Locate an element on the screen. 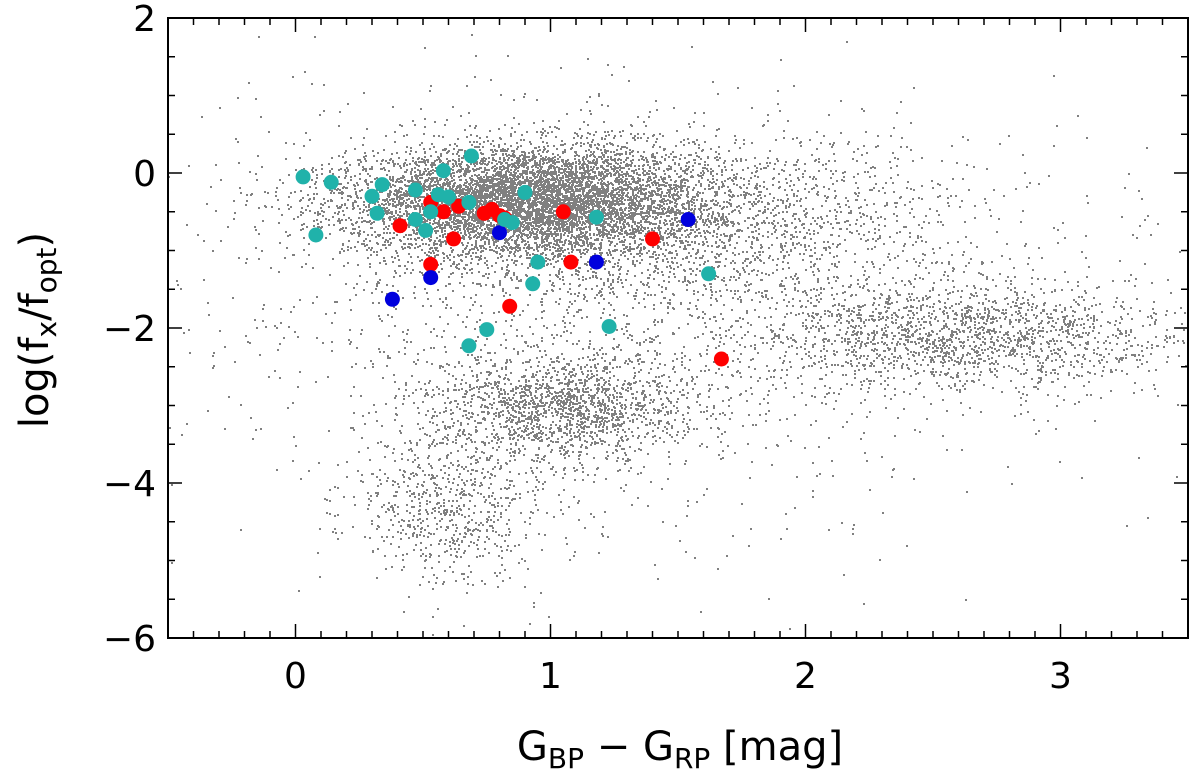  lower-tail-cloud is located at coordinates (447, 507).